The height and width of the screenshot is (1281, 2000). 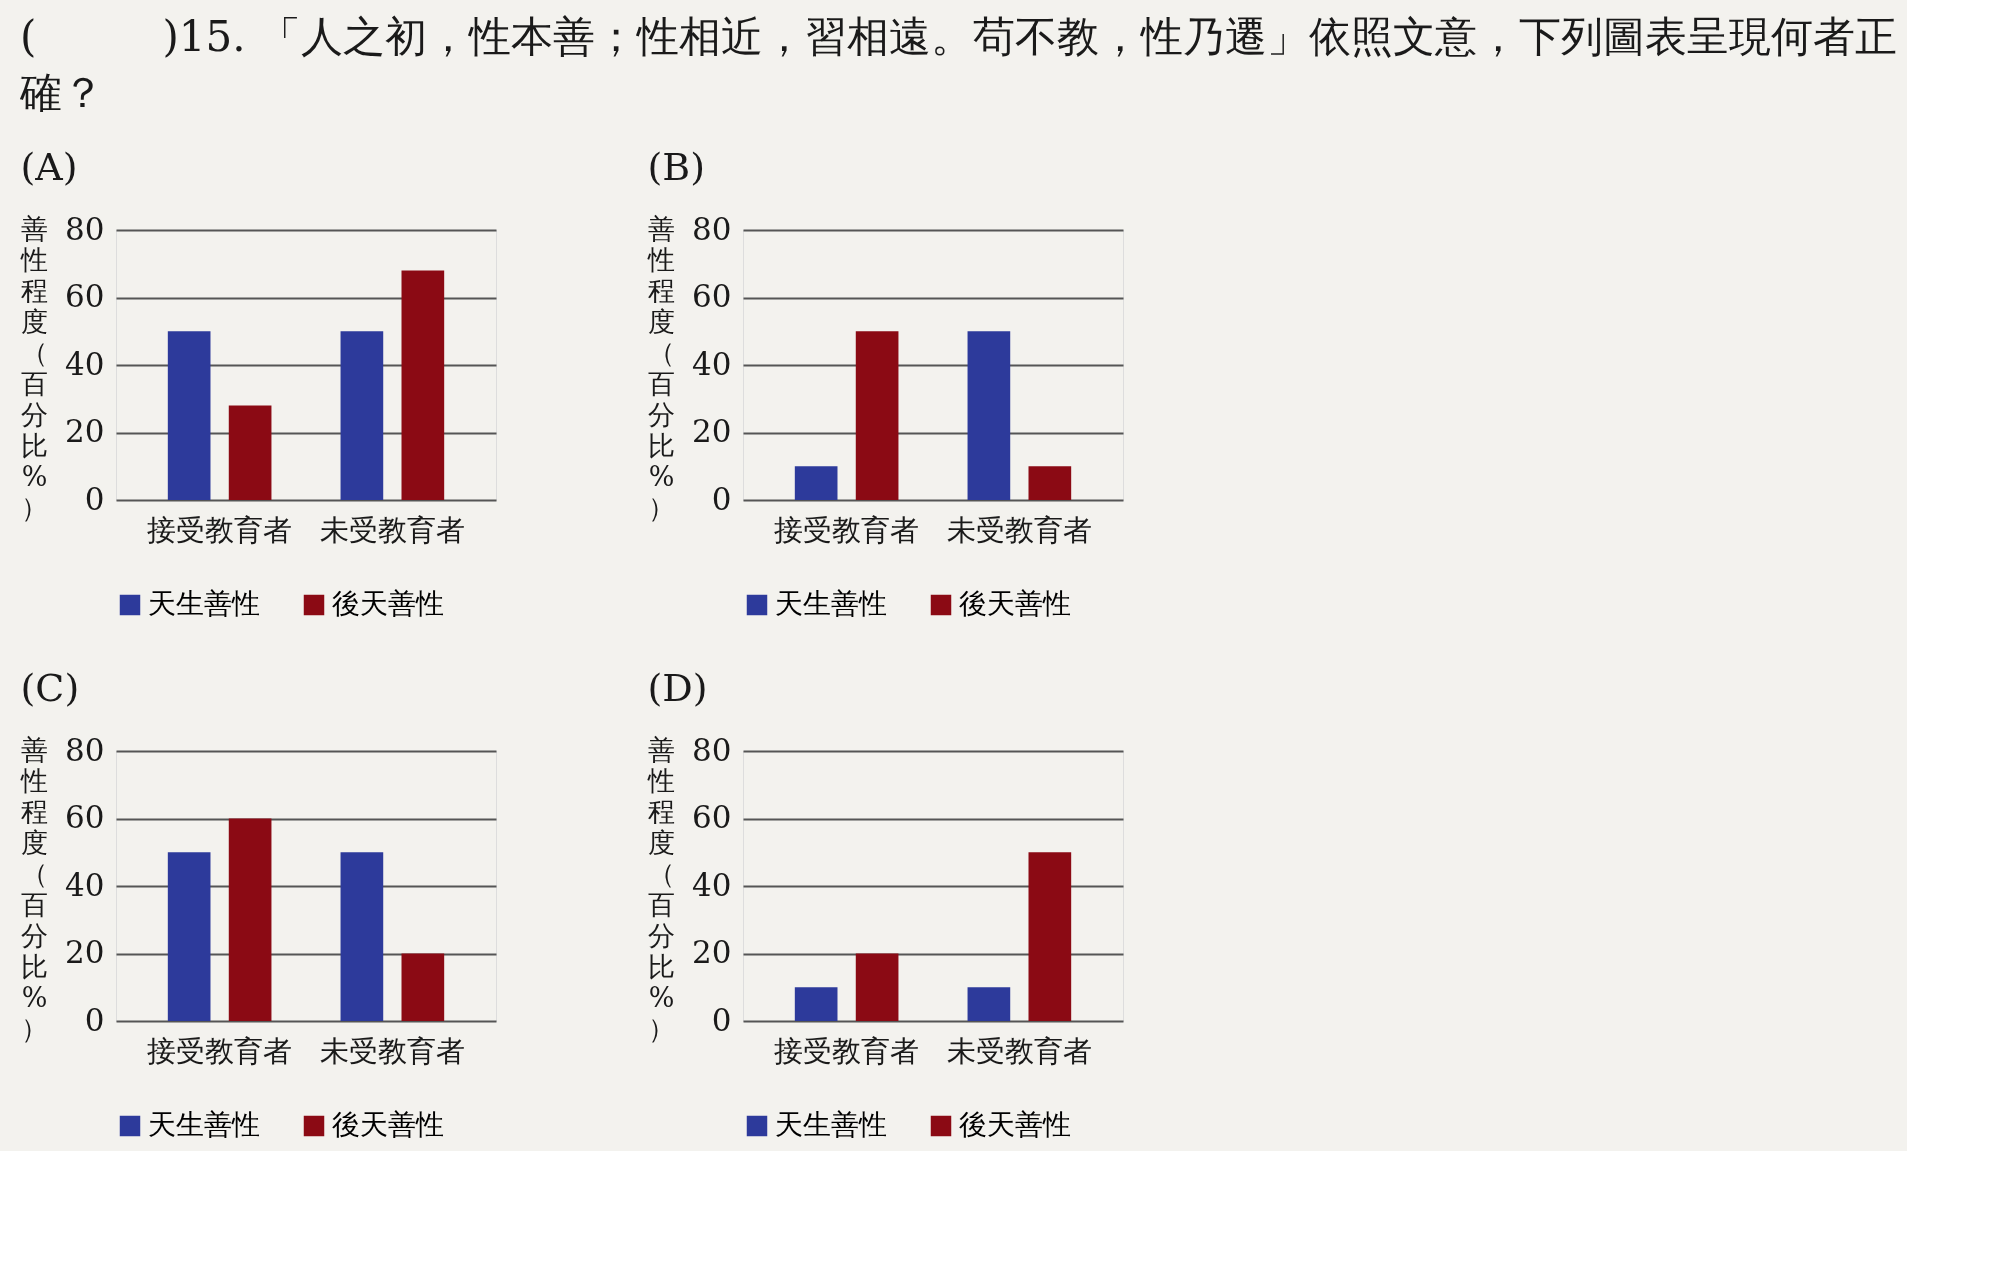 What do you see at coordinates (677, 688) in the screenshot?
I see `chart-title: (D)` at bounding box center [677, 688].